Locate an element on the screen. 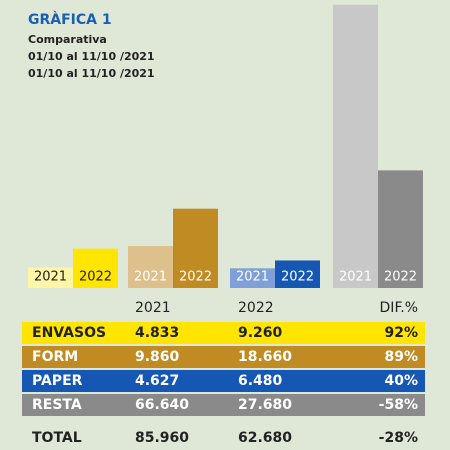 This screenshot has height=450, width=450. chart-title: GRÀFICA 1 is located at coordinates (70, 19).